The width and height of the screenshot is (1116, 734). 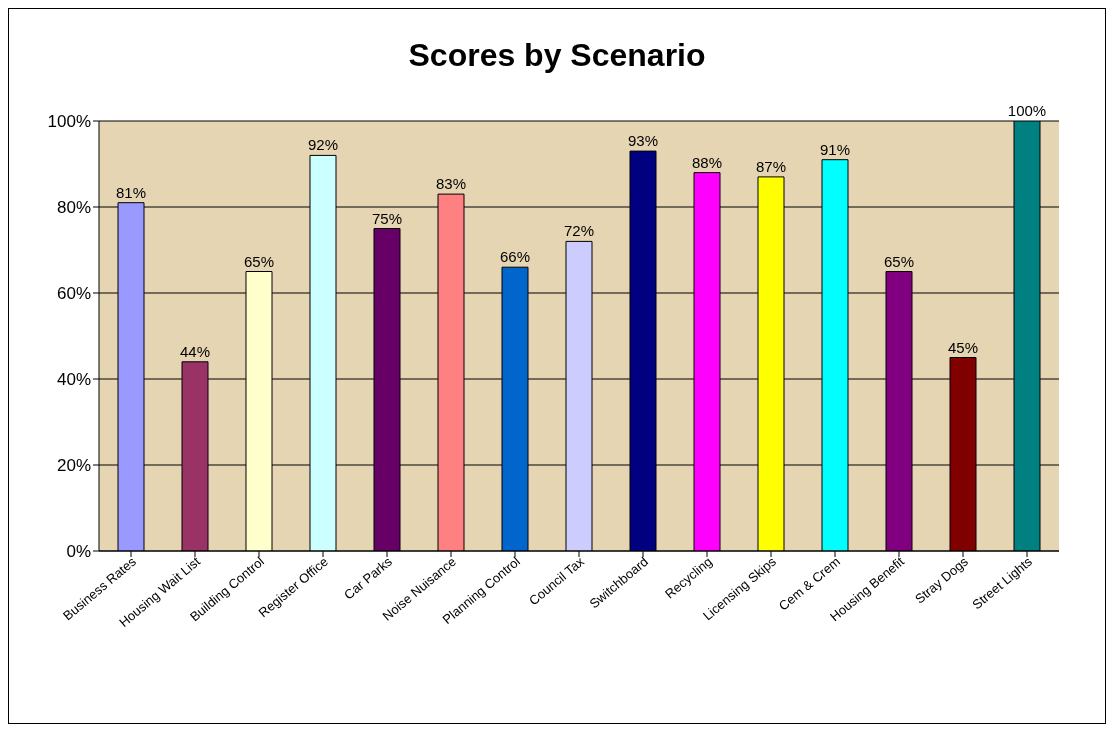 What do you see at coordinates (835, 149) in the screenshot?
I see `data-label: 91%` at bounding box center [835, 149].